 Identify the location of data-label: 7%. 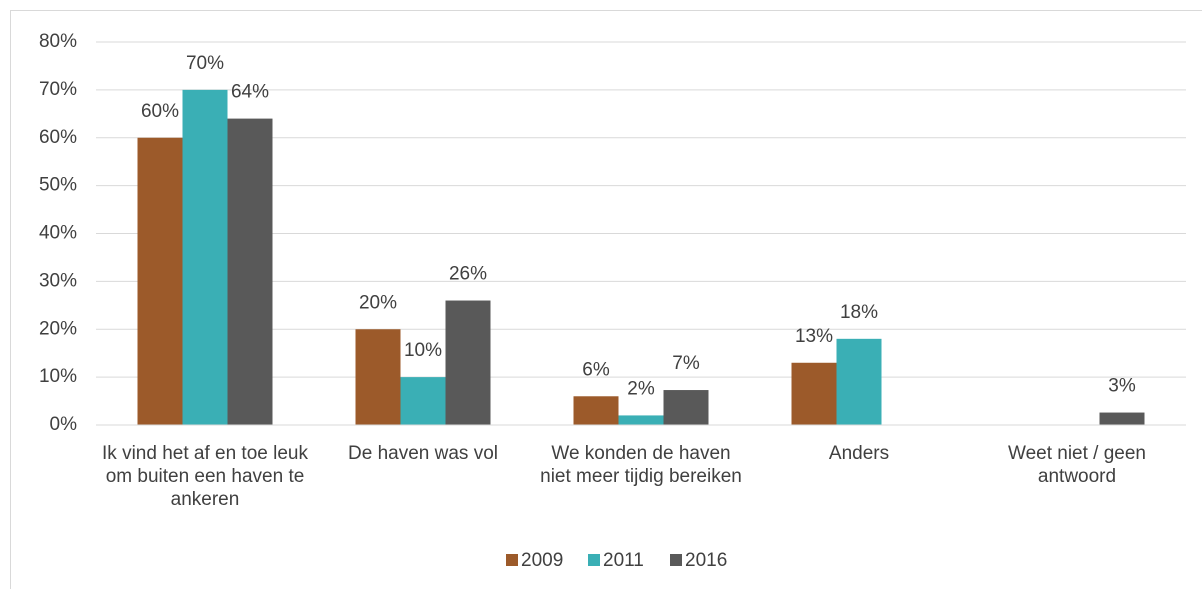
(686, 363).